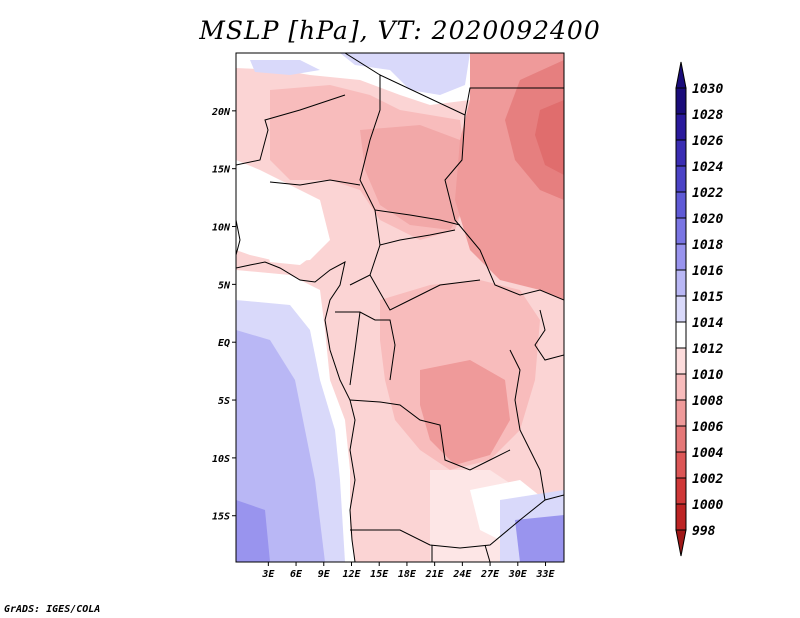 The height and width of the screenshot is (618, 800). Describe the element at coordinates (707, 427) in the screenshot. I see `colorbar-label: 1006` at that location.